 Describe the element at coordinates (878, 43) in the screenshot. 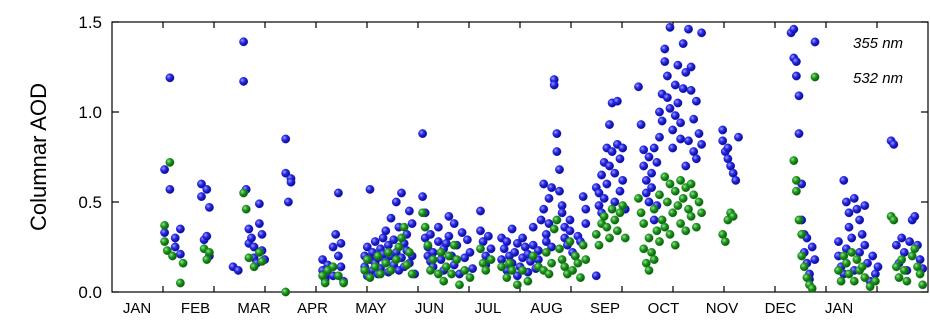

I see `legend-label: 355 nm` at that location.